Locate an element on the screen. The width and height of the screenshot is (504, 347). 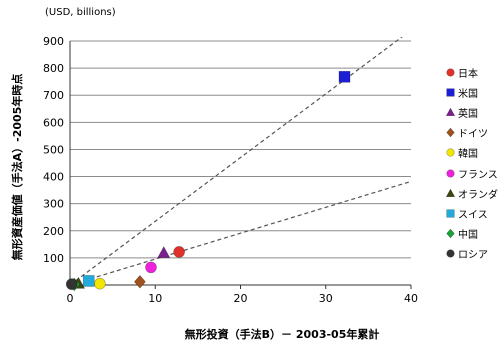
x-tick-label: 40 is located at coordinates (411, 298).